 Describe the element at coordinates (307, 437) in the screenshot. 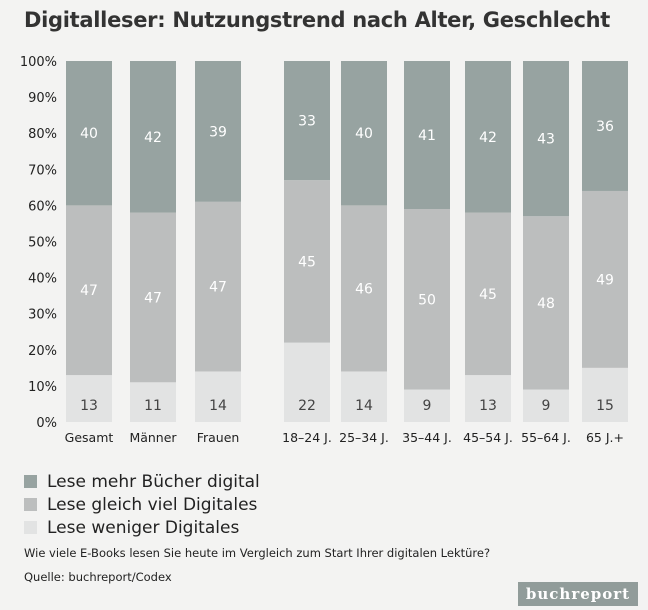

I see `x-tick-label: 18–24 J.` at that location.